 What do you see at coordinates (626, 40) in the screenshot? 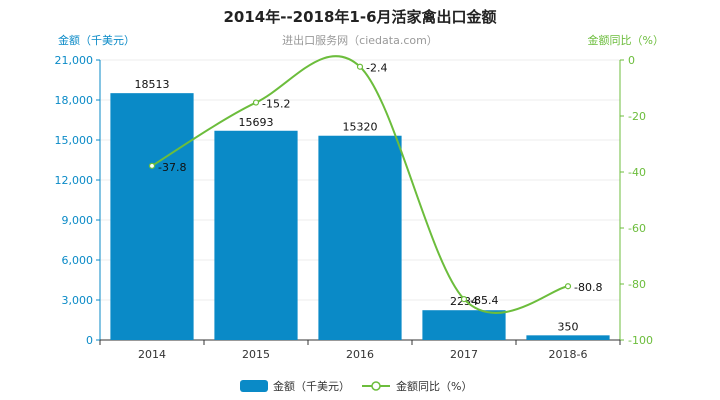
I see `right-axis-label: 金额同比（%）` at bounding box center [626, 40].